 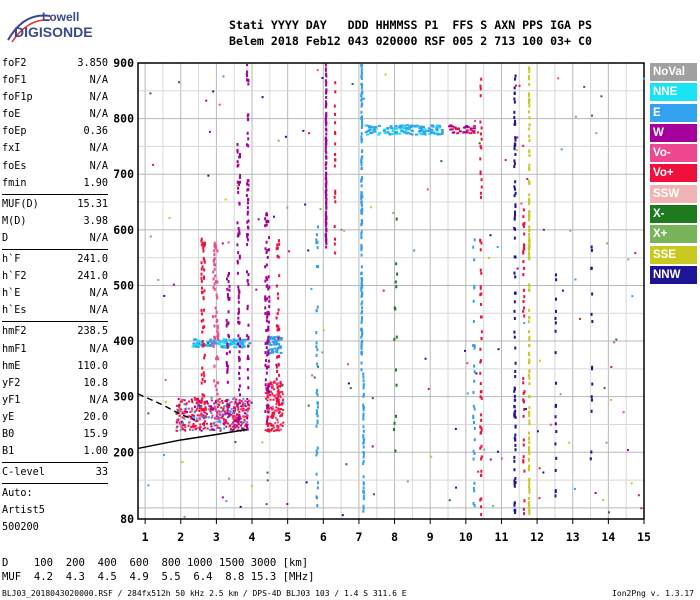 I want to click on y-tick-label: 900, so click(x=123, y=63).